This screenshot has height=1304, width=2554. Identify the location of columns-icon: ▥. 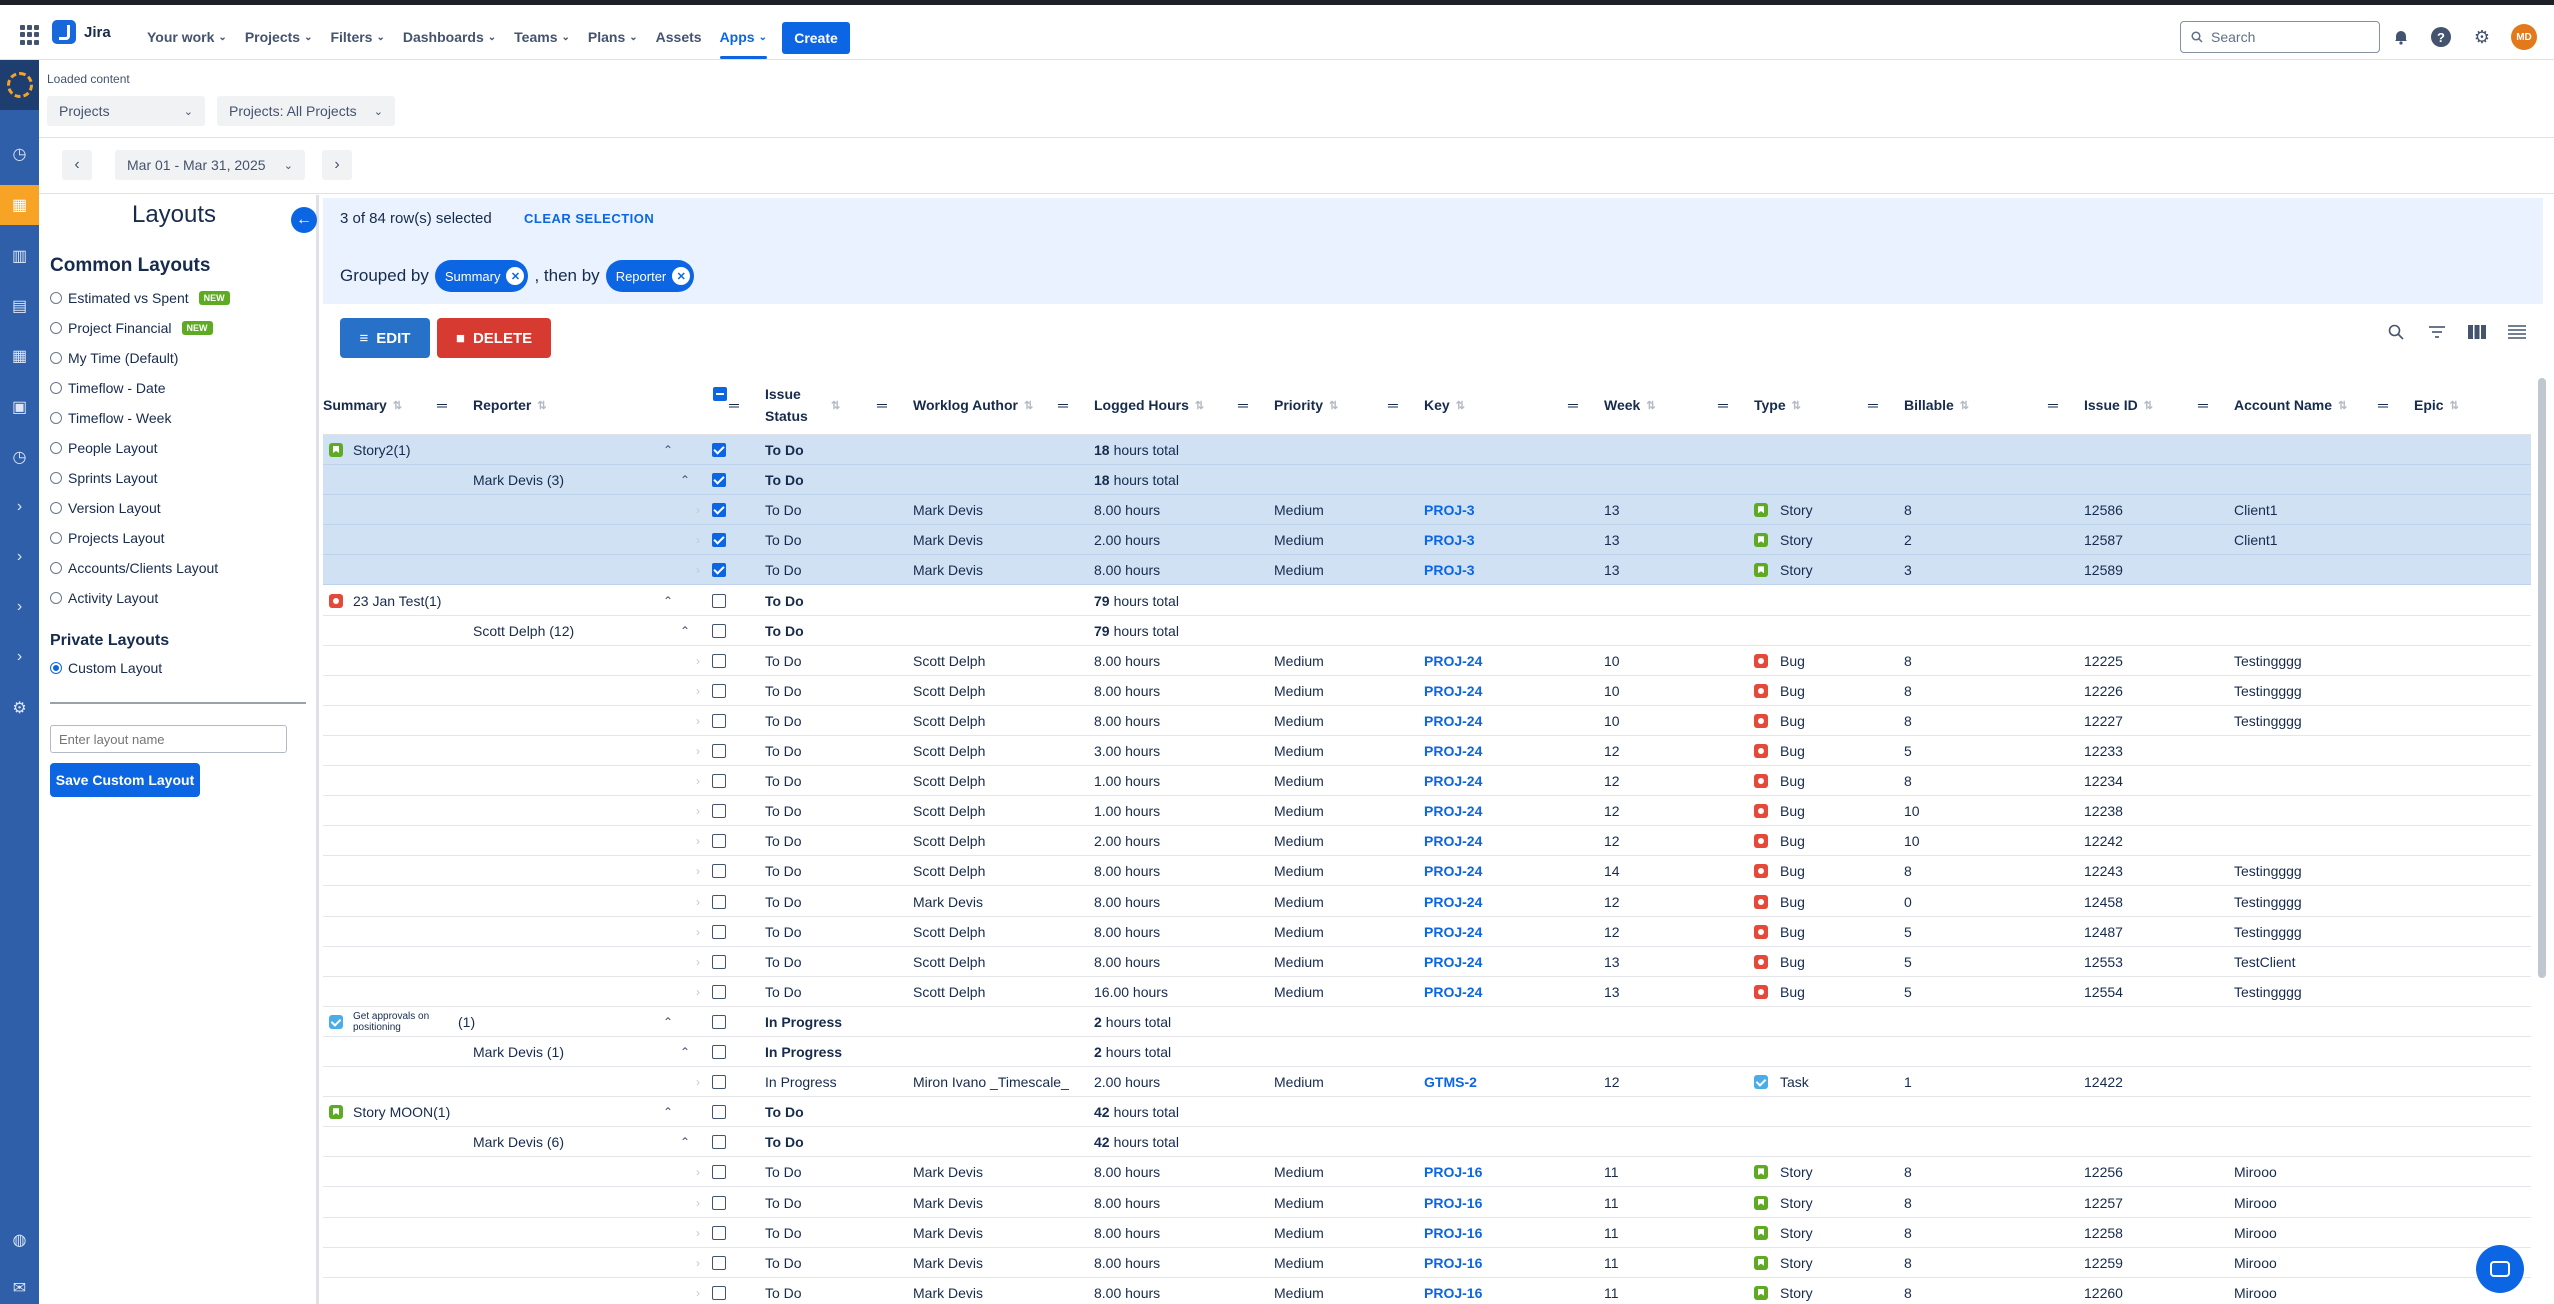
(19, 256).